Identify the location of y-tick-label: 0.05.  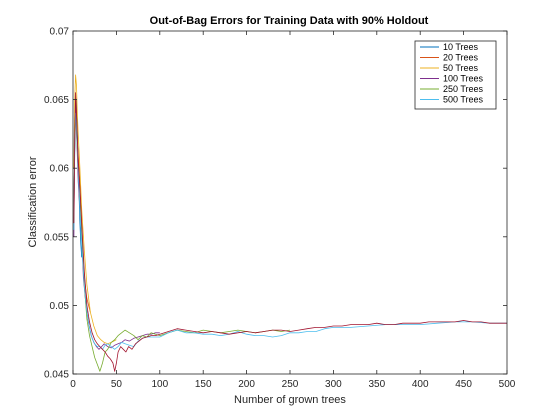
(60, 306).